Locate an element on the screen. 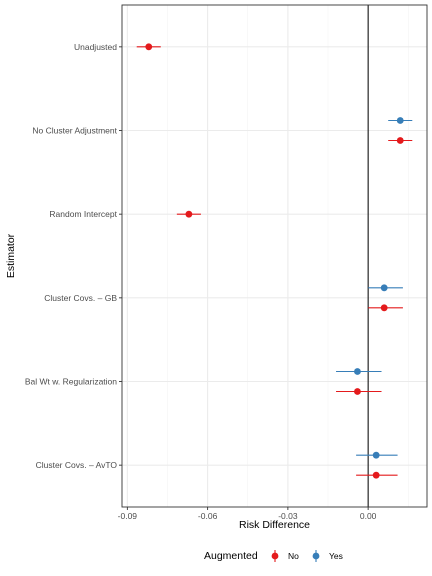 The image size is (432, 576). legend: Augmented No Yes is located at coordinates (273, 556).